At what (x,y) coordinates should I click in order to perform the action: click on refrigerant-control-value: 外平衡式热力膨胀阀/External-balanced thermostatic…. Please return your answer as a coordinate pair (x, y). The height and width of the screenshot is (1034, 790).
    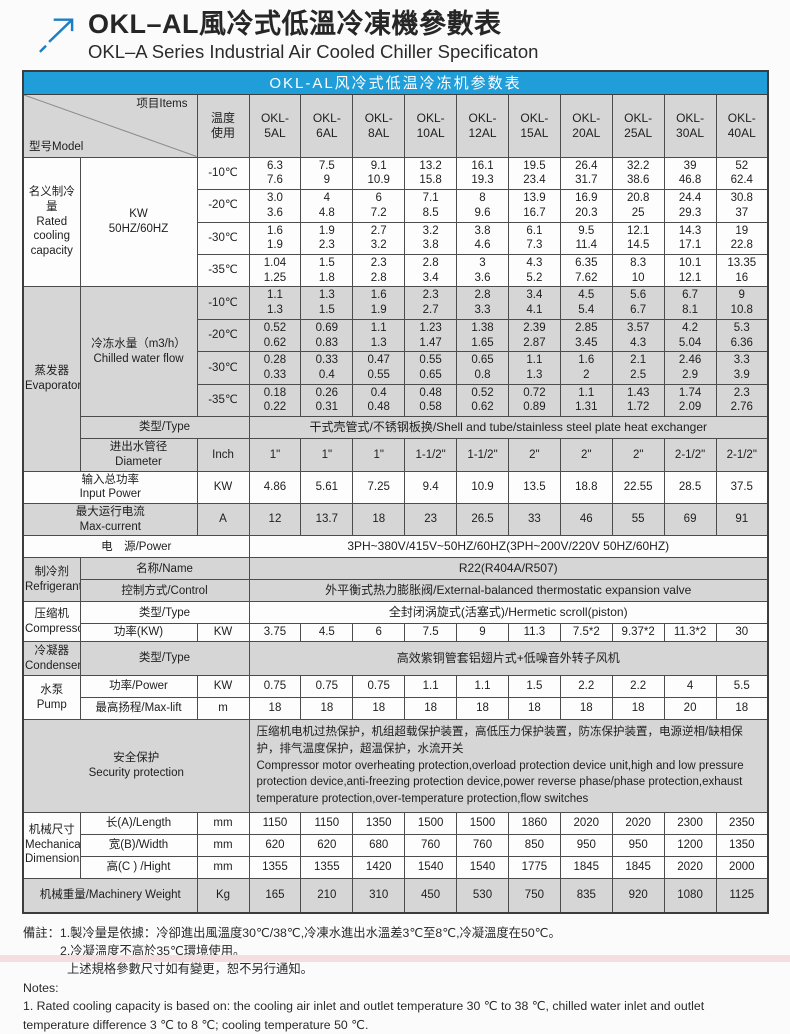
    Looking at the image, I should click on (508, 591).